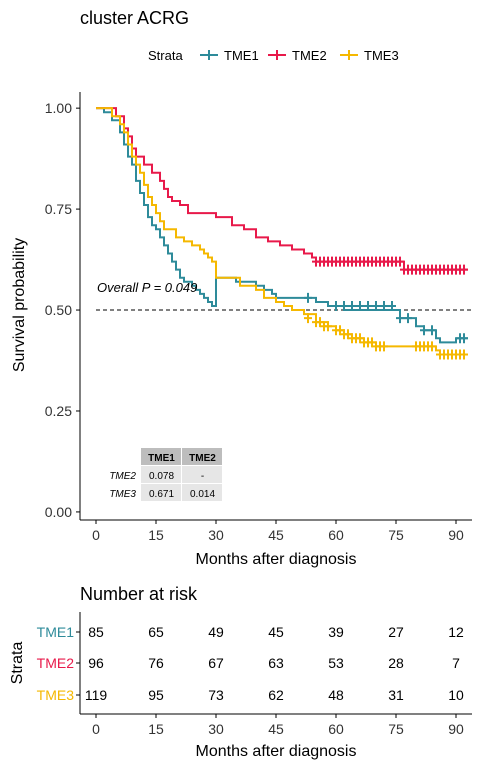 The width and height of the screenshot is (480, 768). I want to click on pair-table-value: 0.078, so click(161, 476).